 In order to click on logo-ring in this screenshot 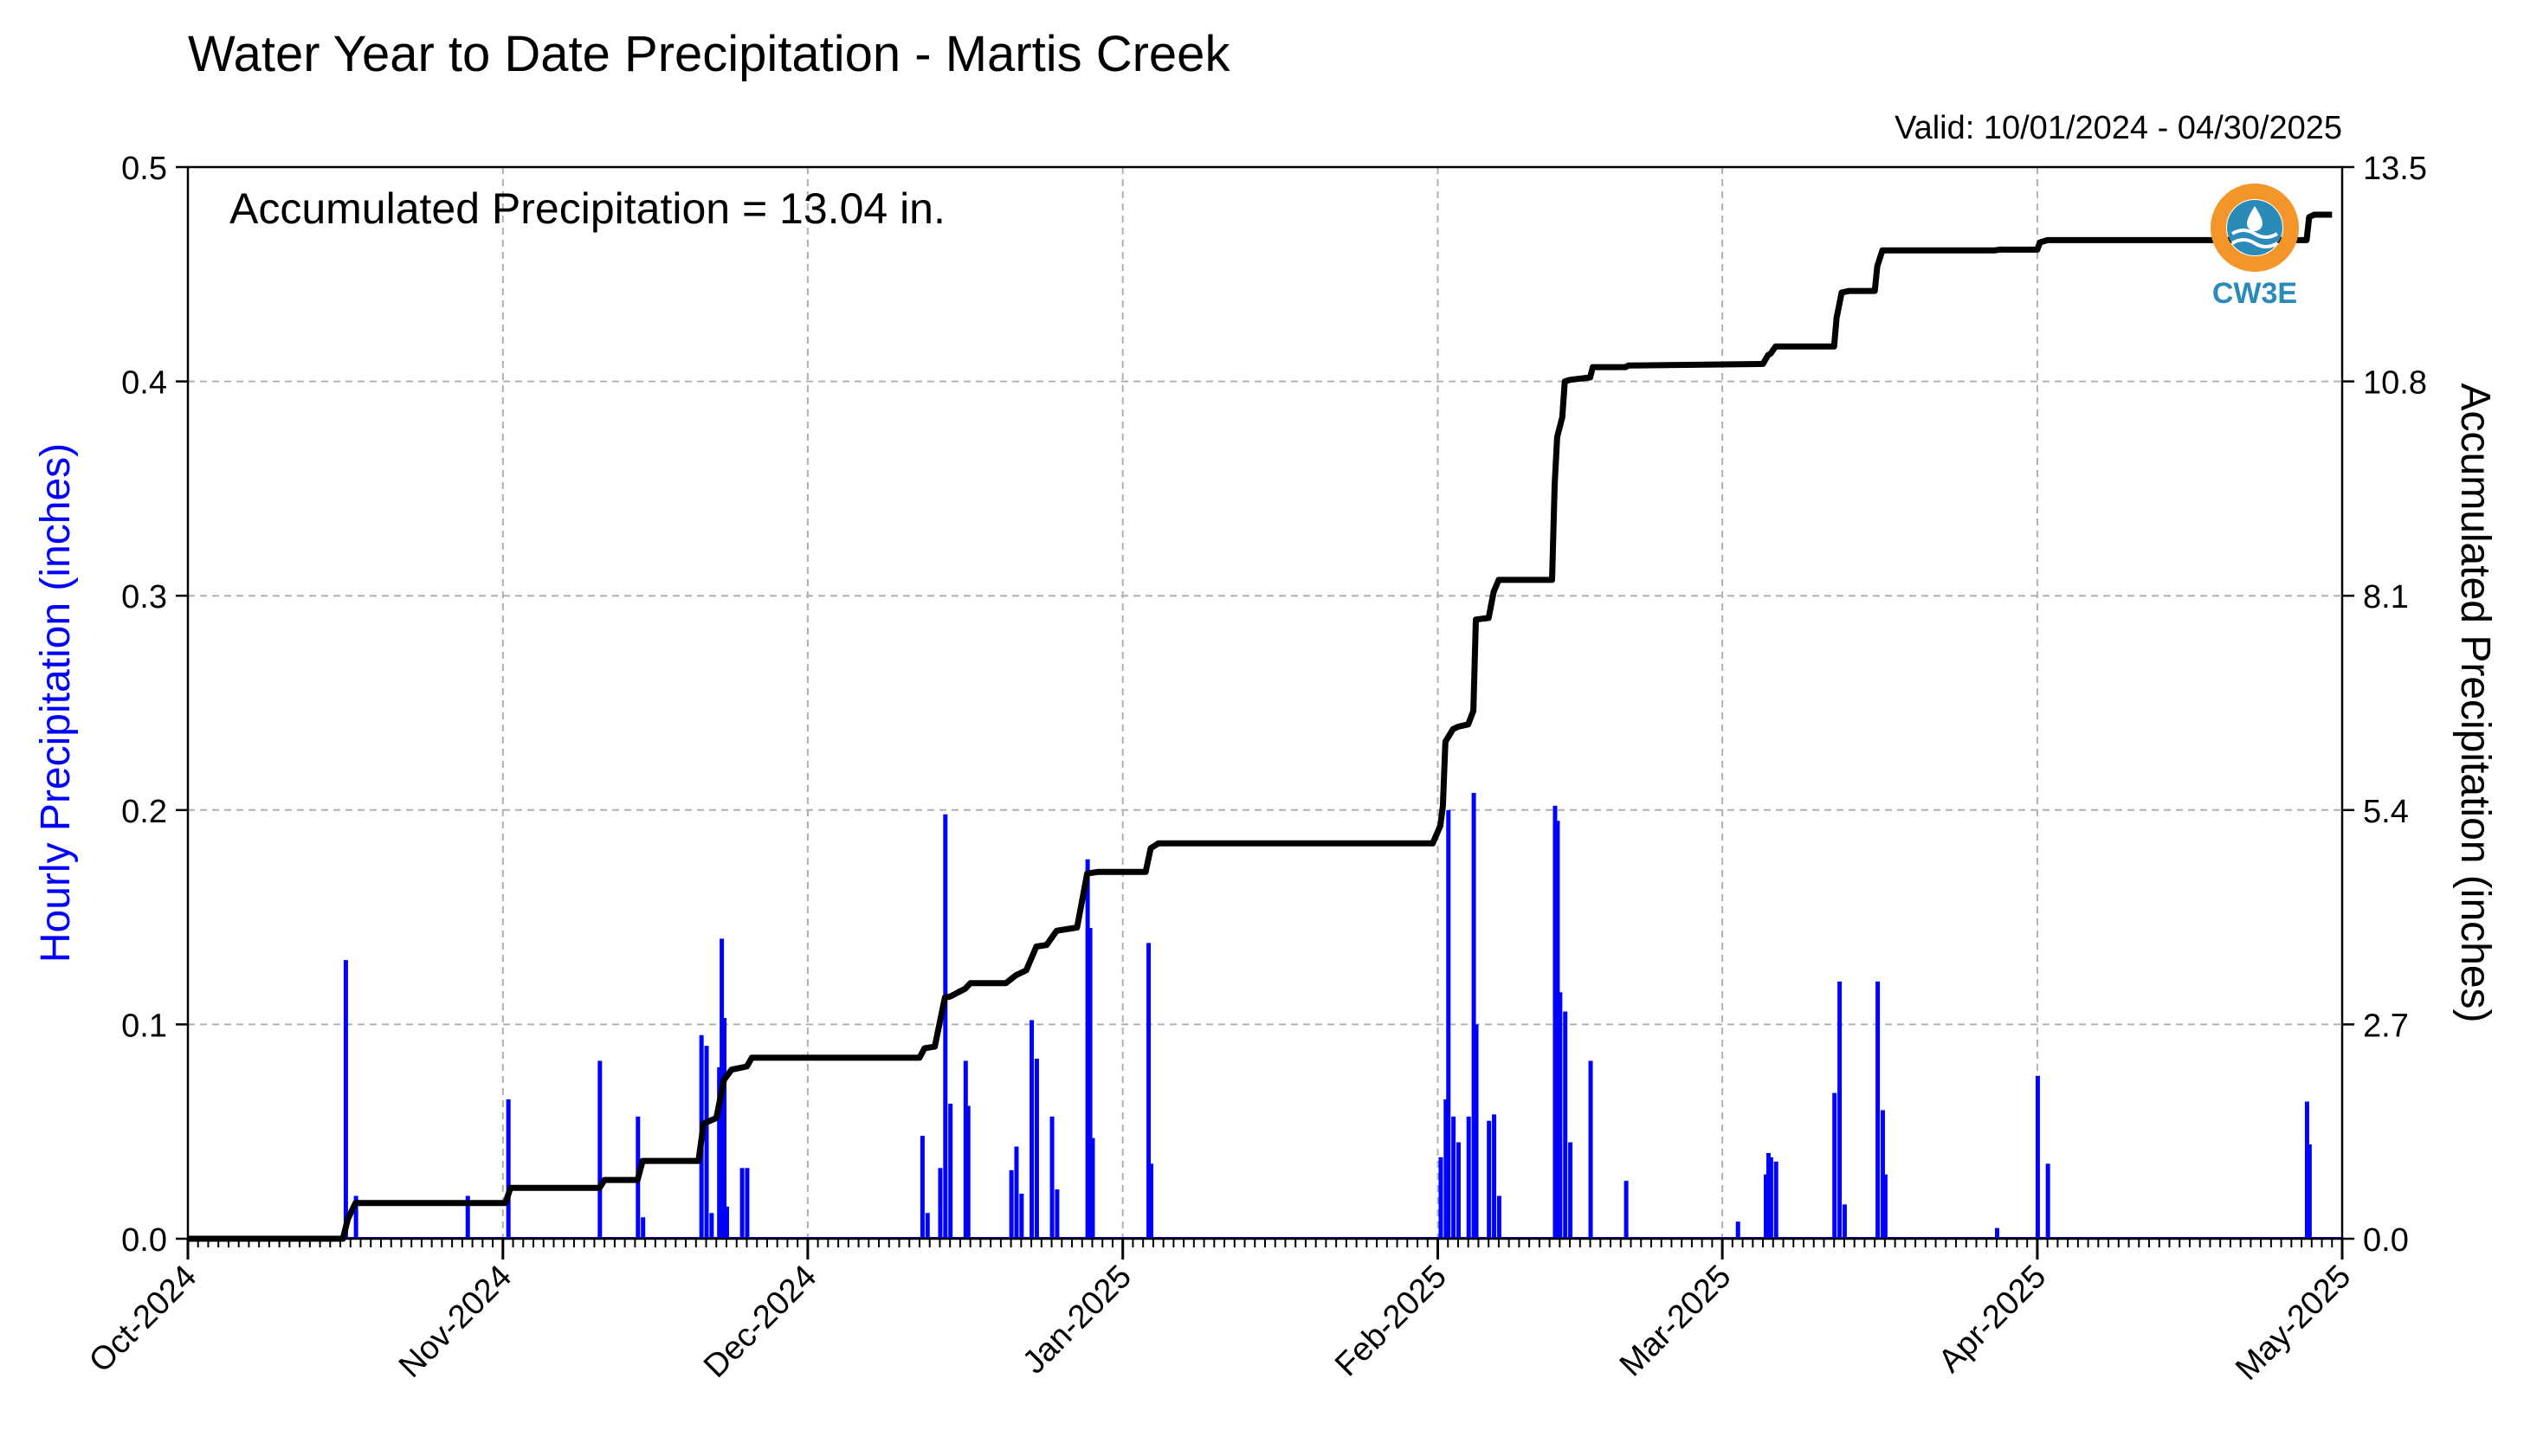, I will do `click(2255, 228)`.